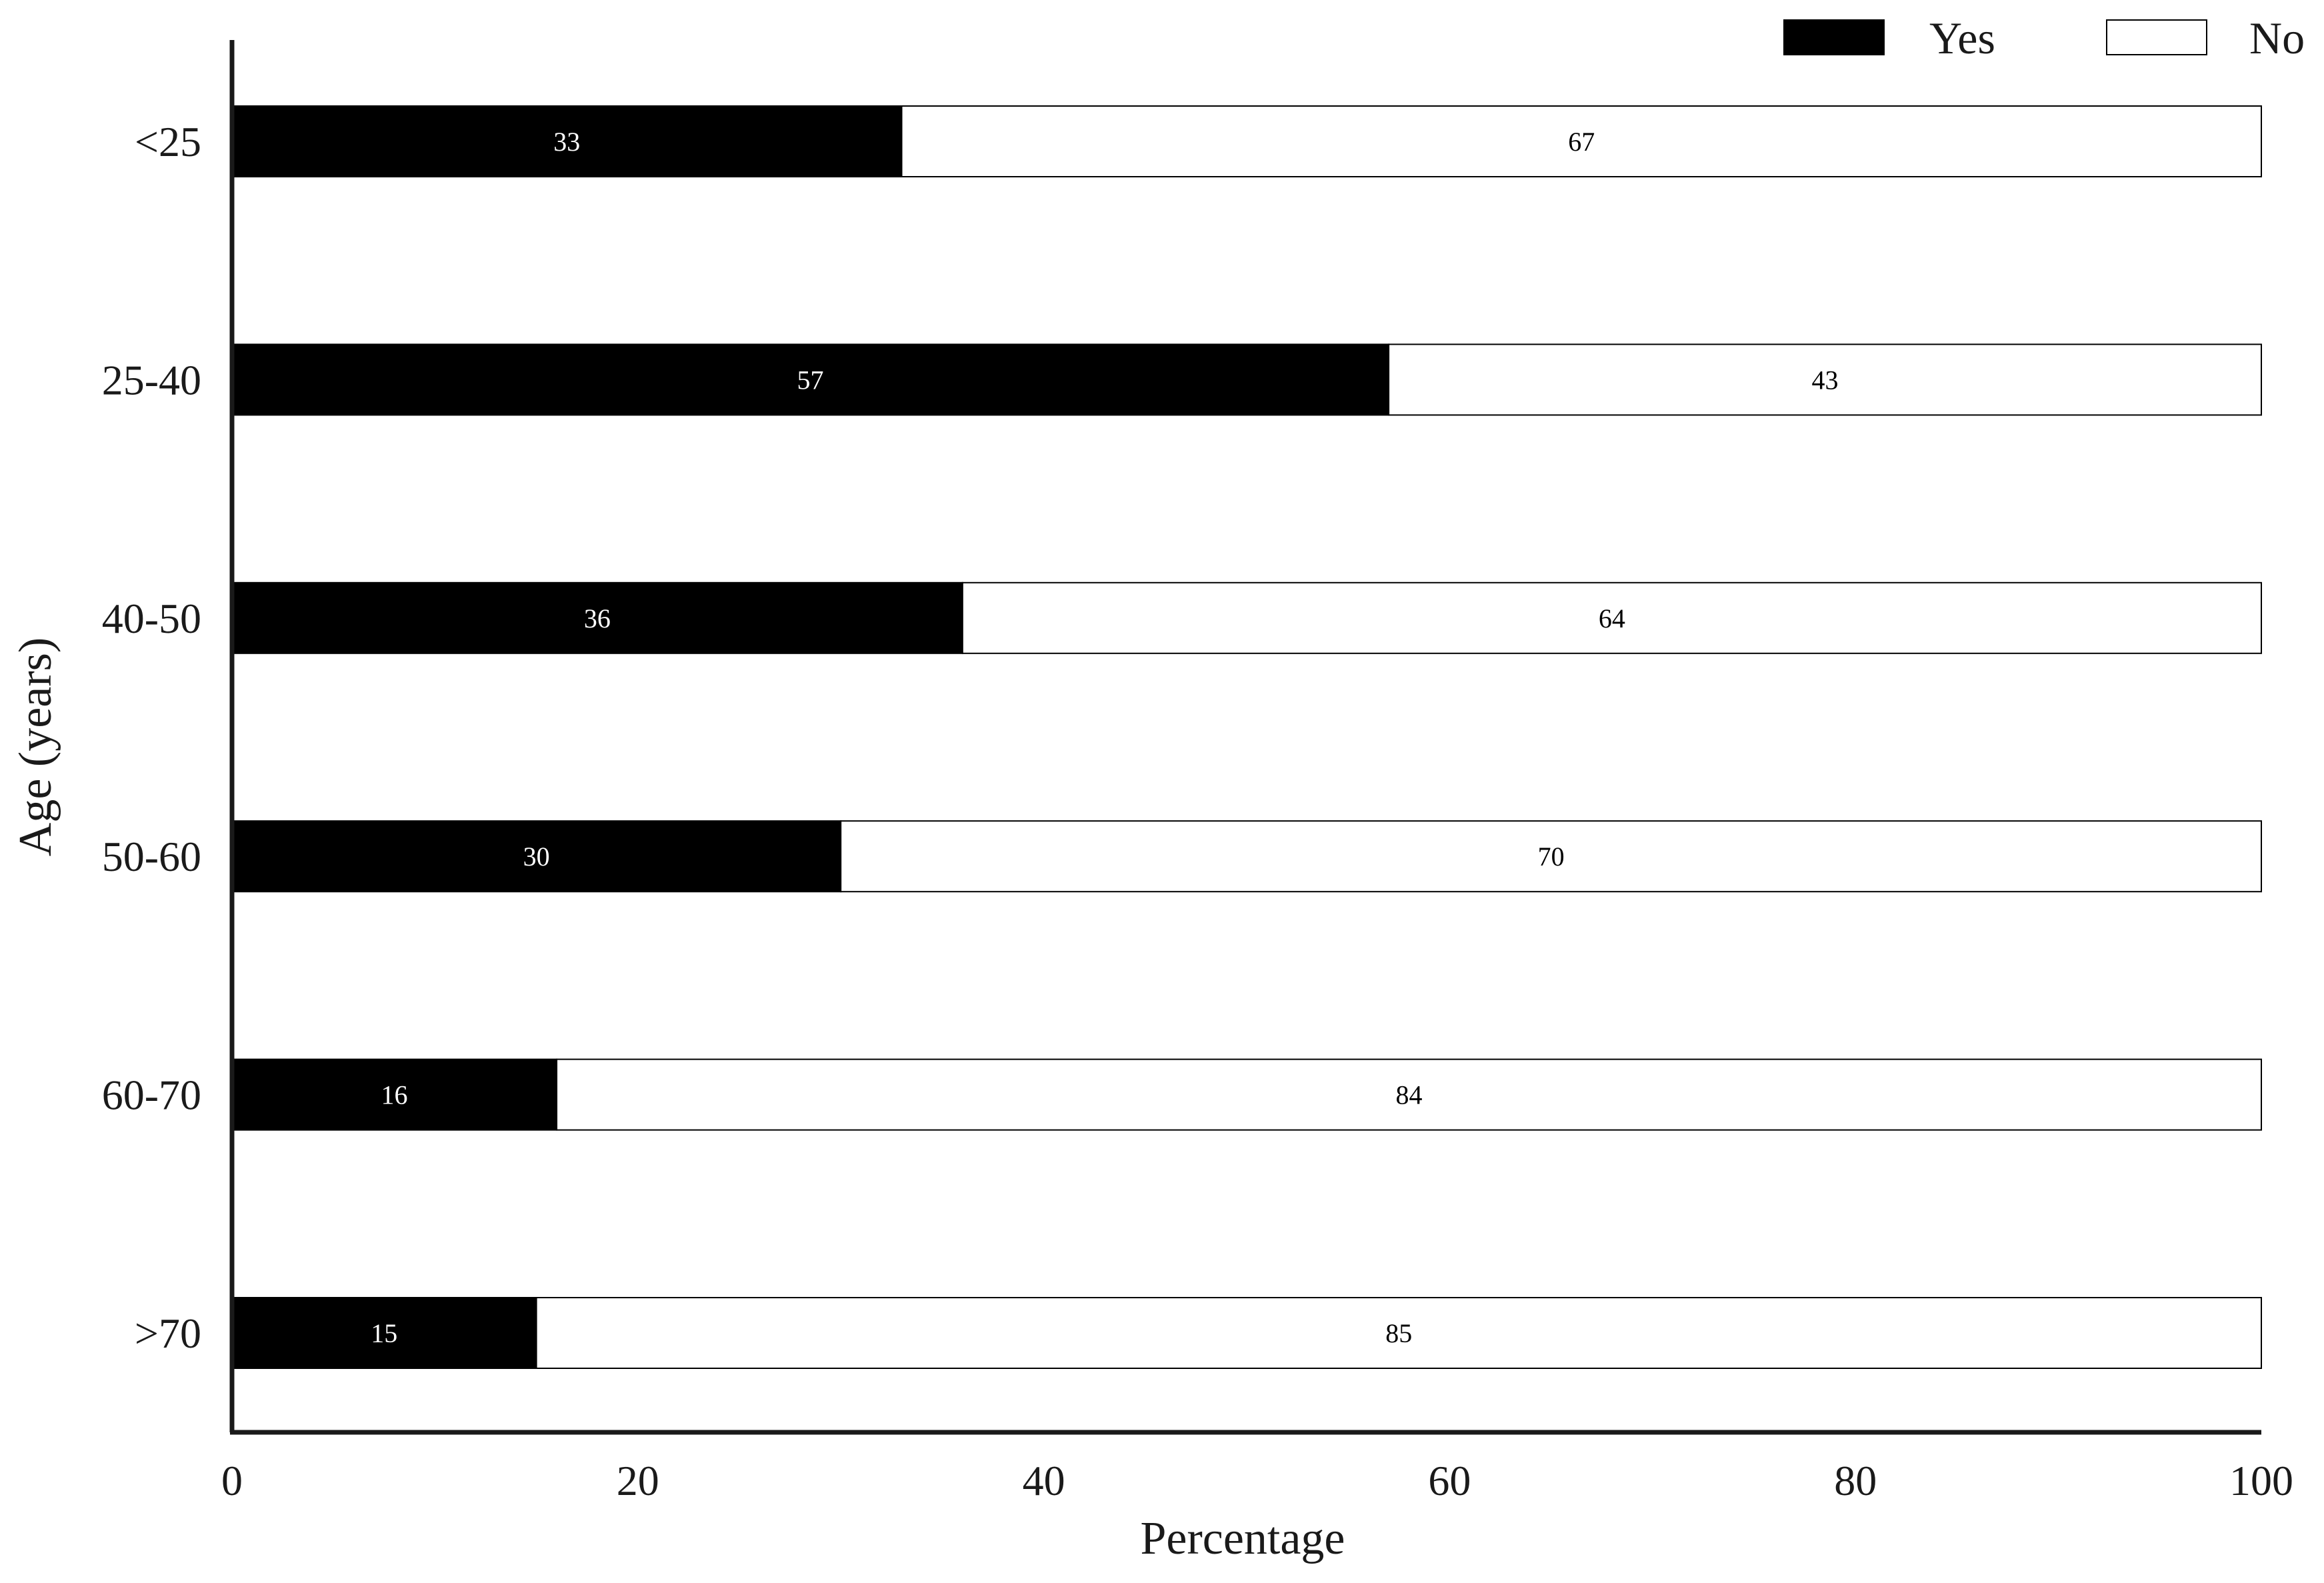 The width and height of the screenshot is (2324, 1583). I want to click on x-tick-label-5: 100, so click(2261, 1480).